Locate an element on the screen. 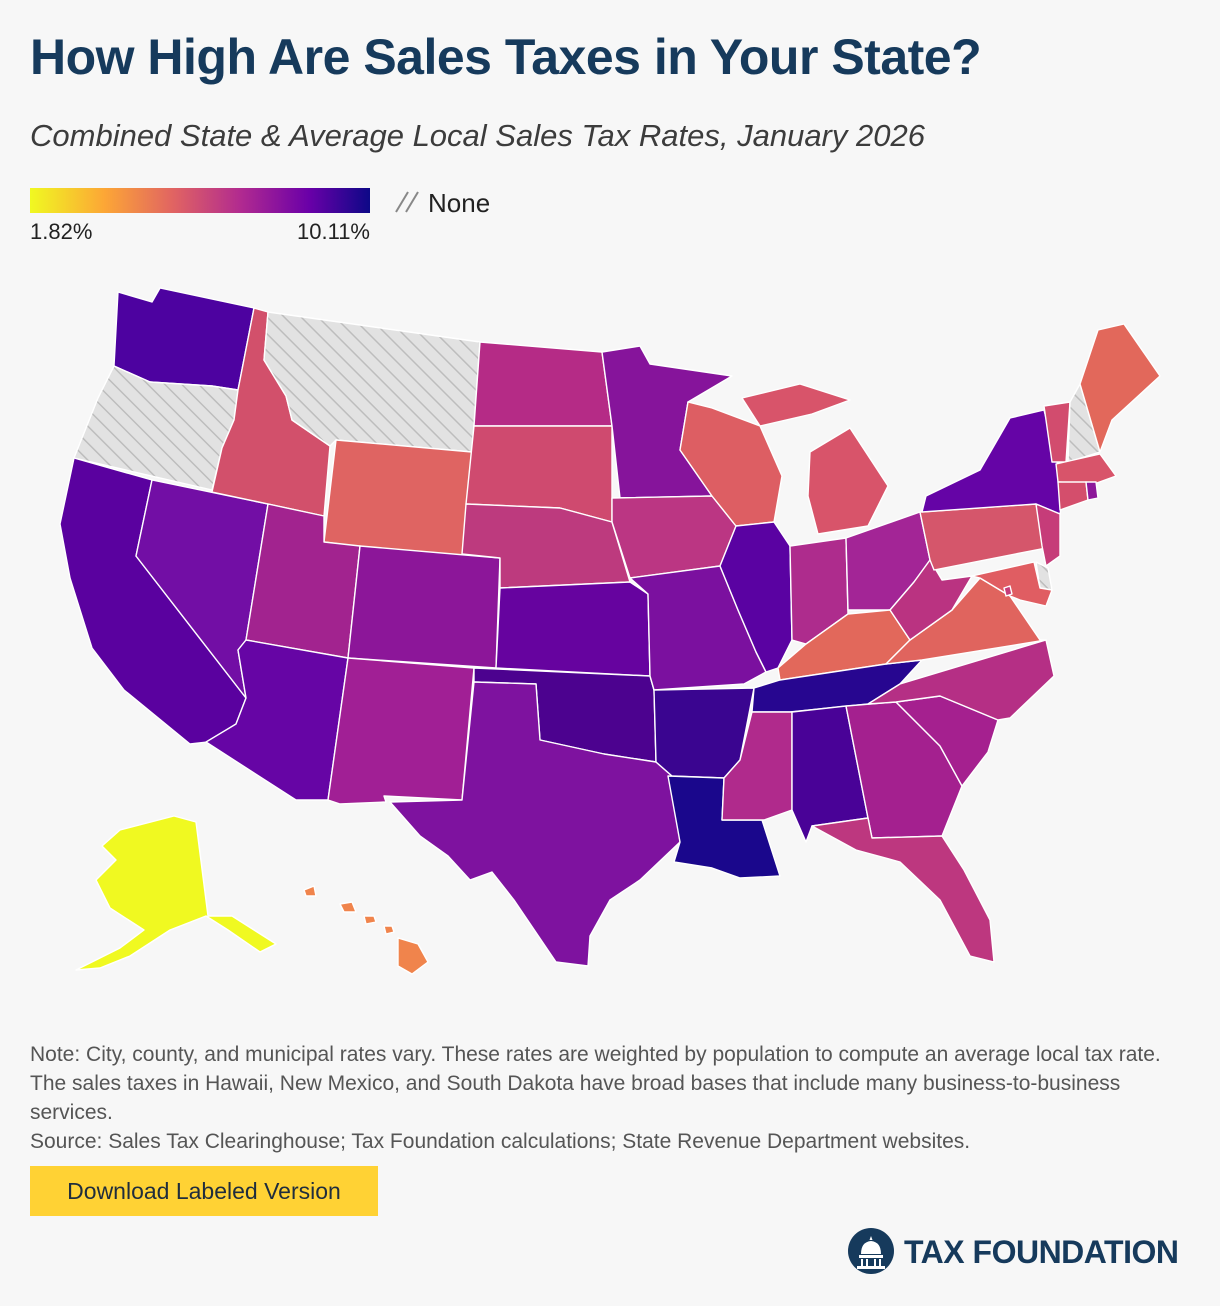 The width and height of the screenshot is (1220, 1306). state-ny is located at coordinates (993, 462).